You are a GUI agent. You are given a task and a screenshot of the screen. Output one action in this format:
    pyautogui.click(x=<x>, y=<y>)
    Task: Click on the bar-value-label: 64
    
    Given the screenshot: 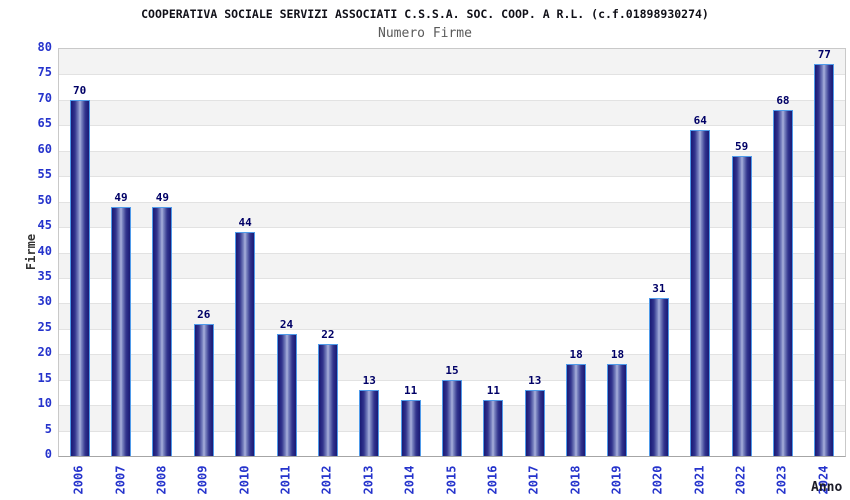 What is the action you would take?
    pyautogui.click(x=700, y=121)
    